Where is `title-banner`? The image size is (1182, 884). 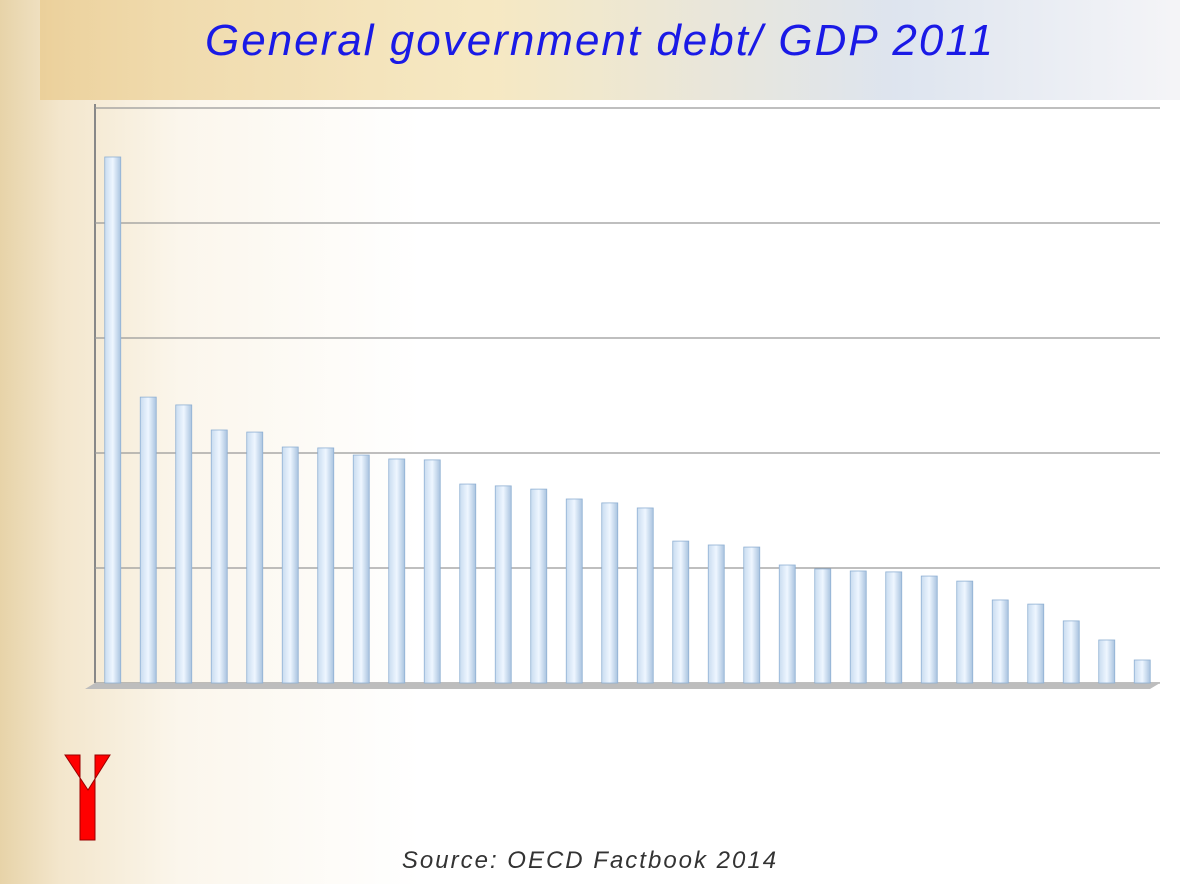 title-banner is located at coordinates (610, 50).